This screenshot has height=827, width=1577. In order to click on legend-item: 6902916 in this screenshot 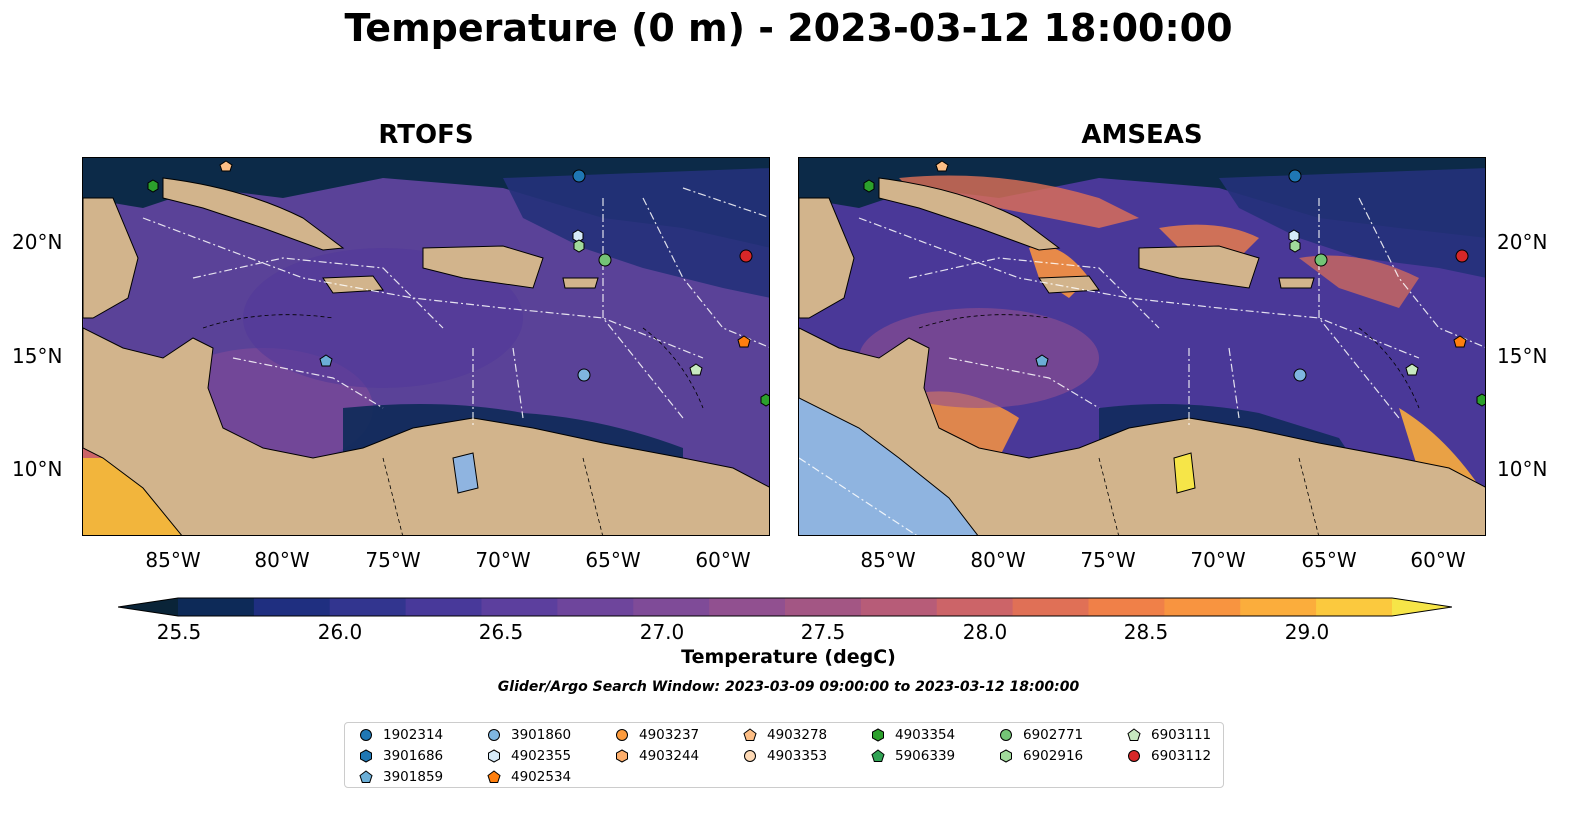, I will do `click(1041, 756)`.